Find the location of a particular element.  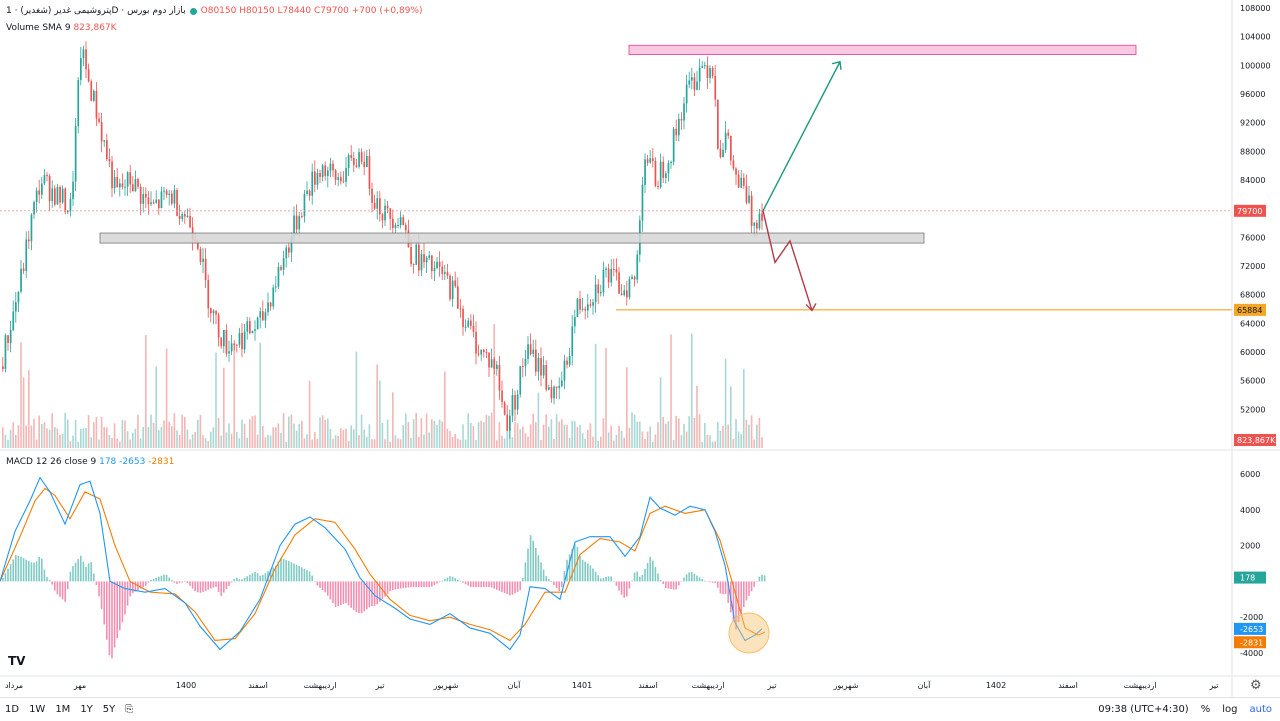

price-tick-label: 64000 is located at coordinates (1252, 323).